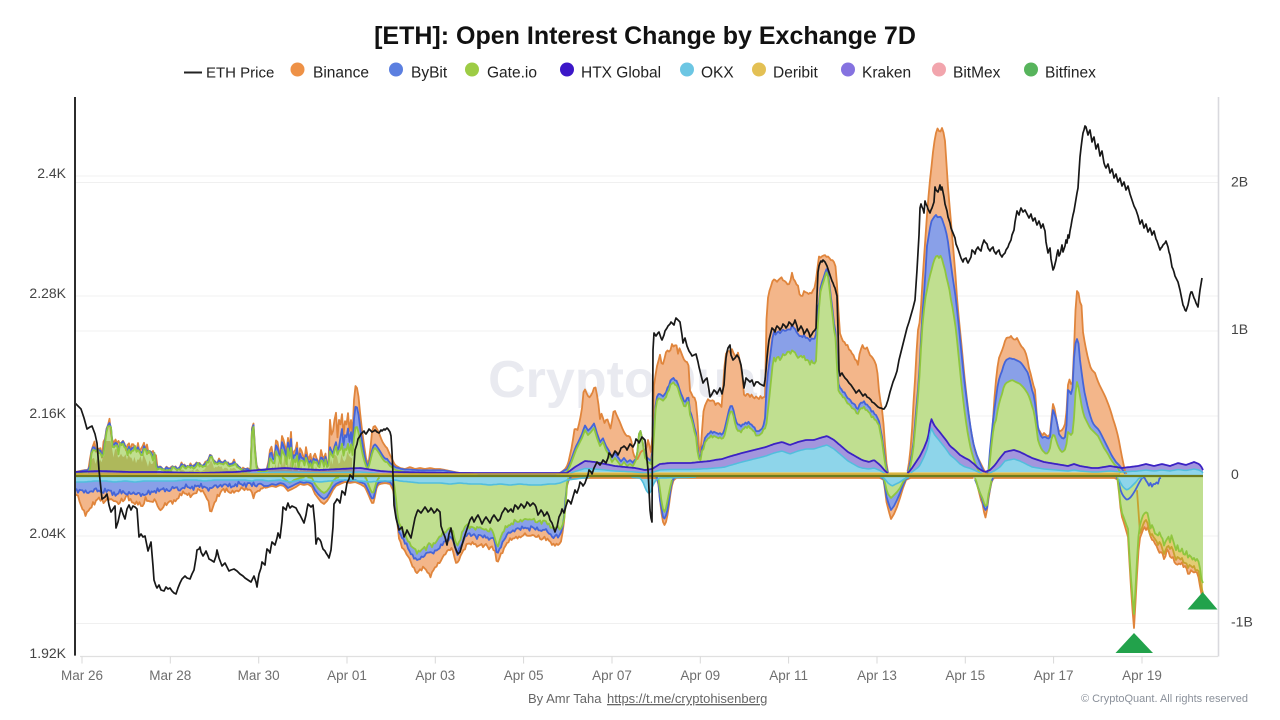  Describe the element at coordinates (259, 675) in the screenshot. I see `svg-text: Mar 30` at that location.